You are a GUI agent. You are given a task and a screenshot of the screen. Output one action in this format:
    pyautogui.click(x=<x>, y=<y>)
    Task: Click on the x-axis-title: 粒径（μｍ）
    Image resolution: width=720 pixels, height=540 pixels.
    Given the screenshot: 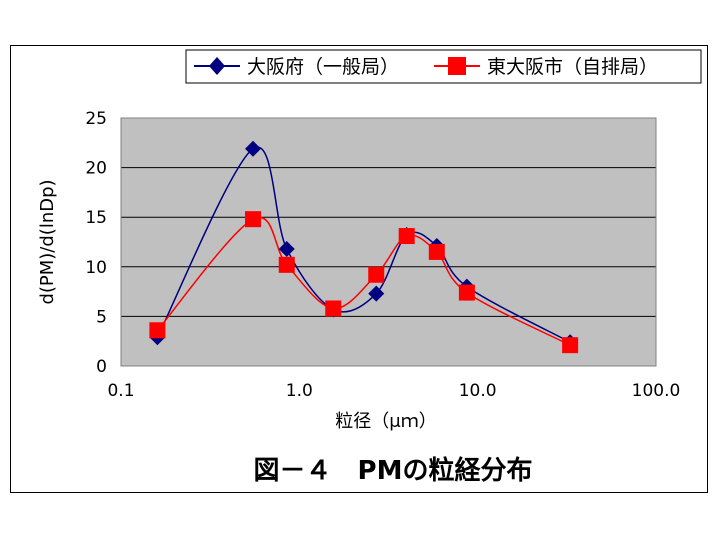 What is the action you would take?
    pyautogui.click(x=385, y=421)
    